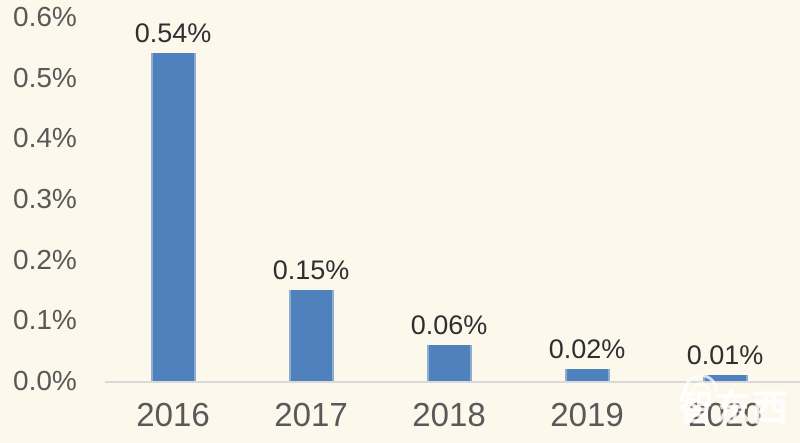  What do you see at coordinates (45, 138) in the screenshot?
I see `y-tick-label: 0.4%` at bounding box center [45, 138].